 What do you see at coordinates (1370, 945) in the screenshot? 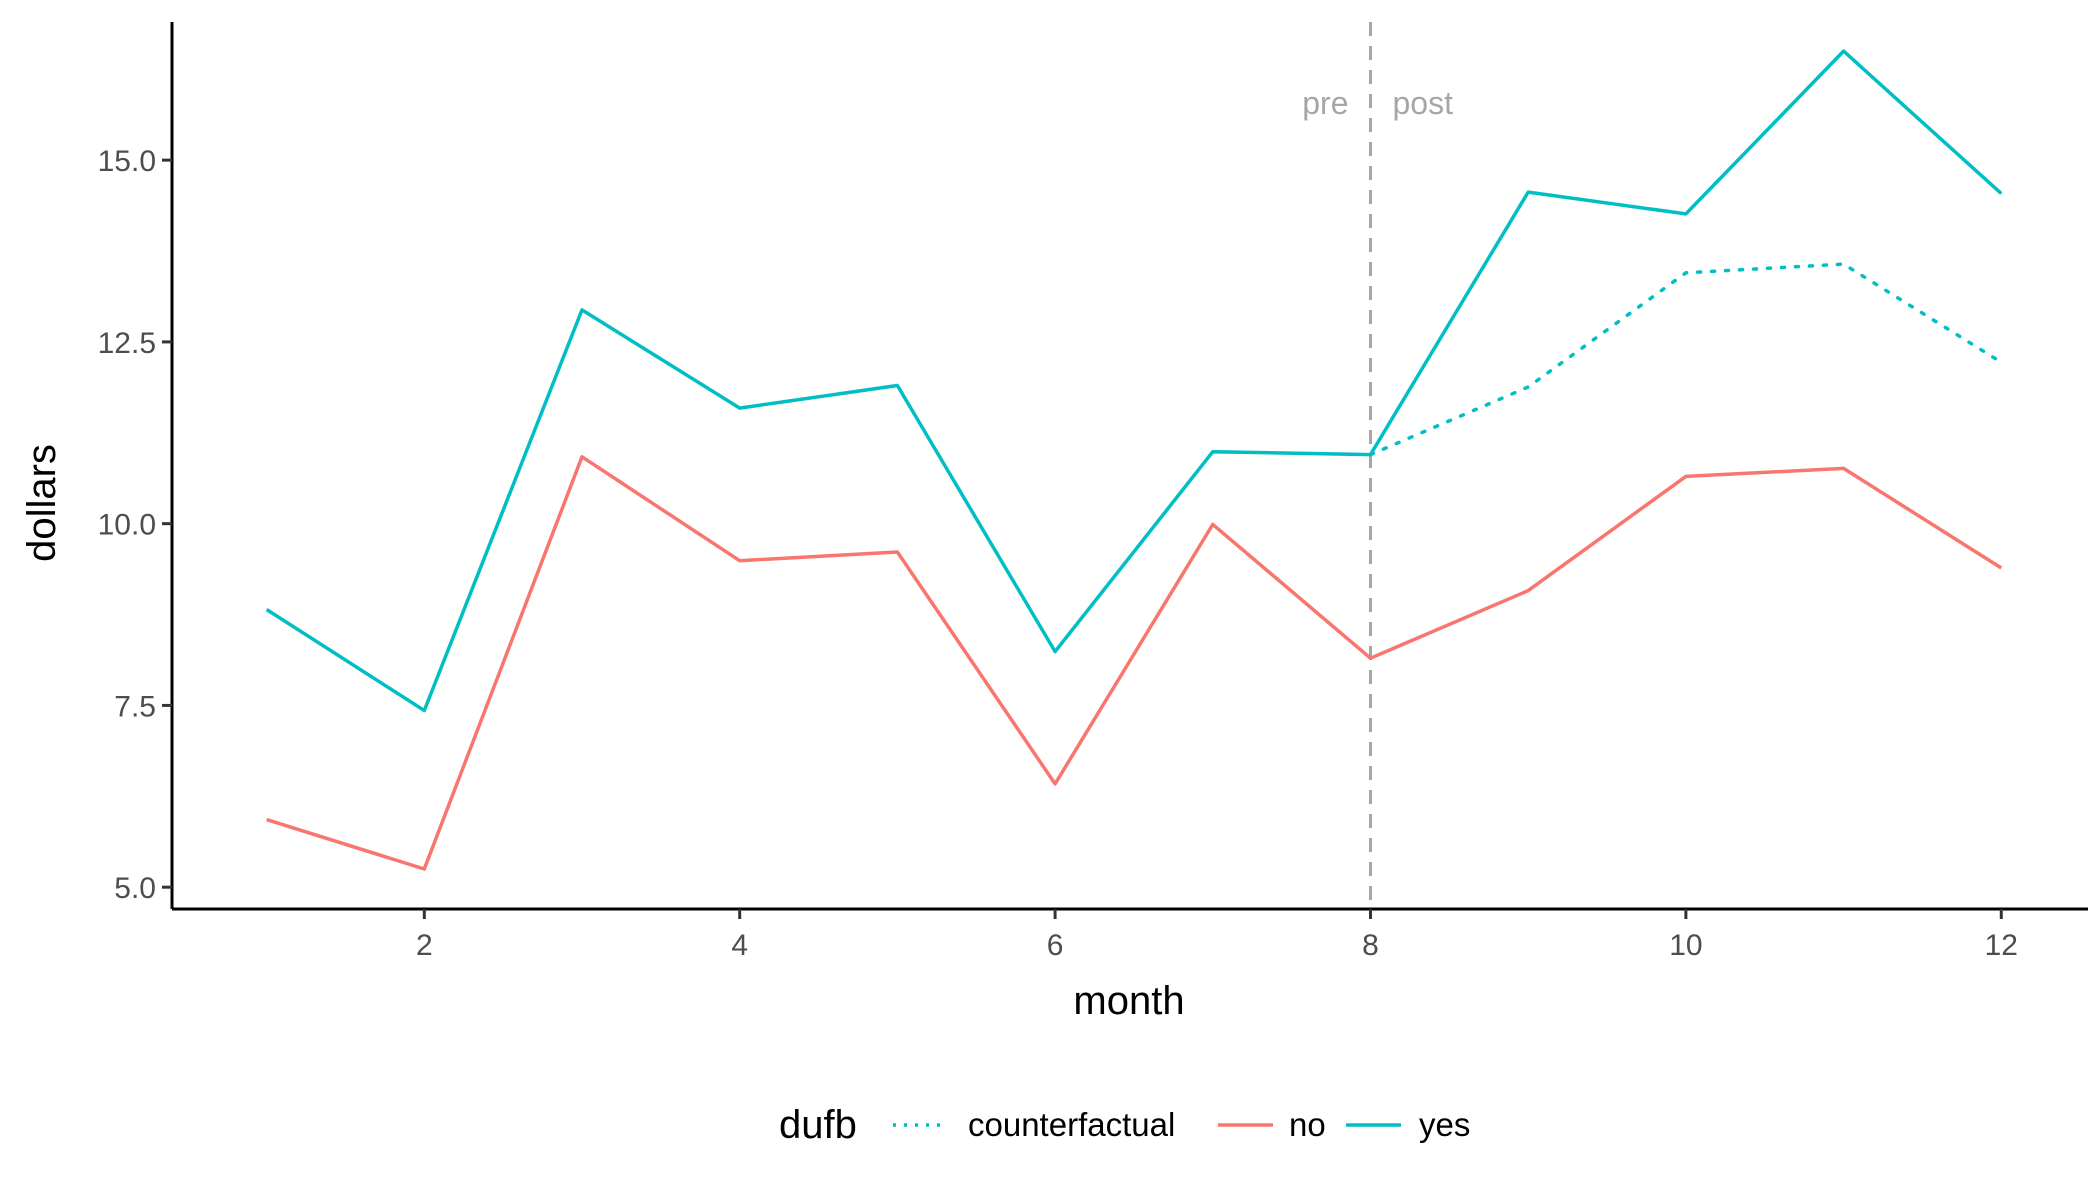
I see `x-tick-label: 8` at bounding box center [1370, 945].